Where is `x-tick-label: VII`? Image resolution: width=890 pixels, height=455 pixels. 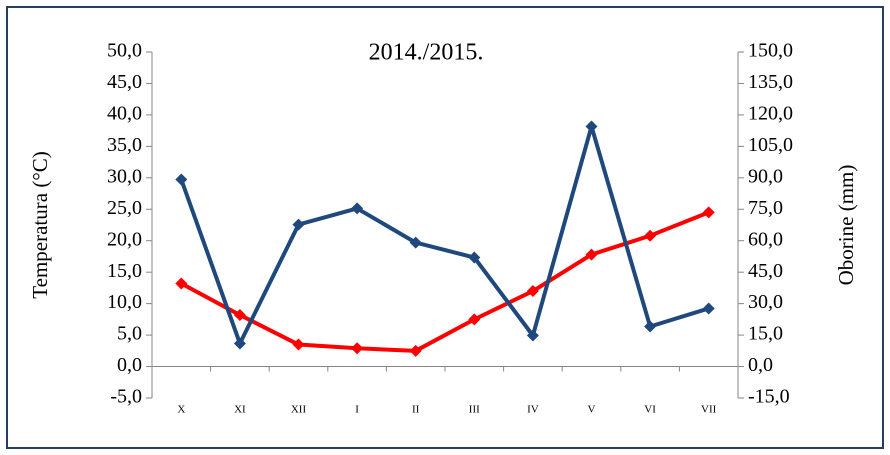 x-tick-label: VII is located at coordinates (709, 410).